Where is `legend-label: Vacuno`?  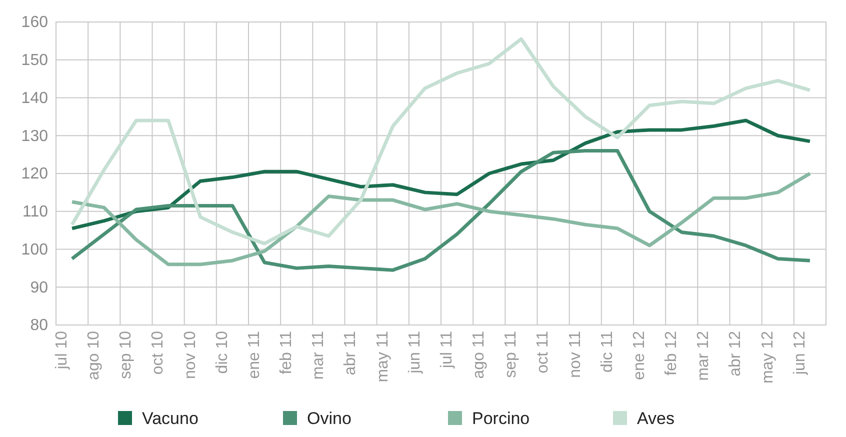
legend-label: Vacuno is located at coordinates (170, 418).